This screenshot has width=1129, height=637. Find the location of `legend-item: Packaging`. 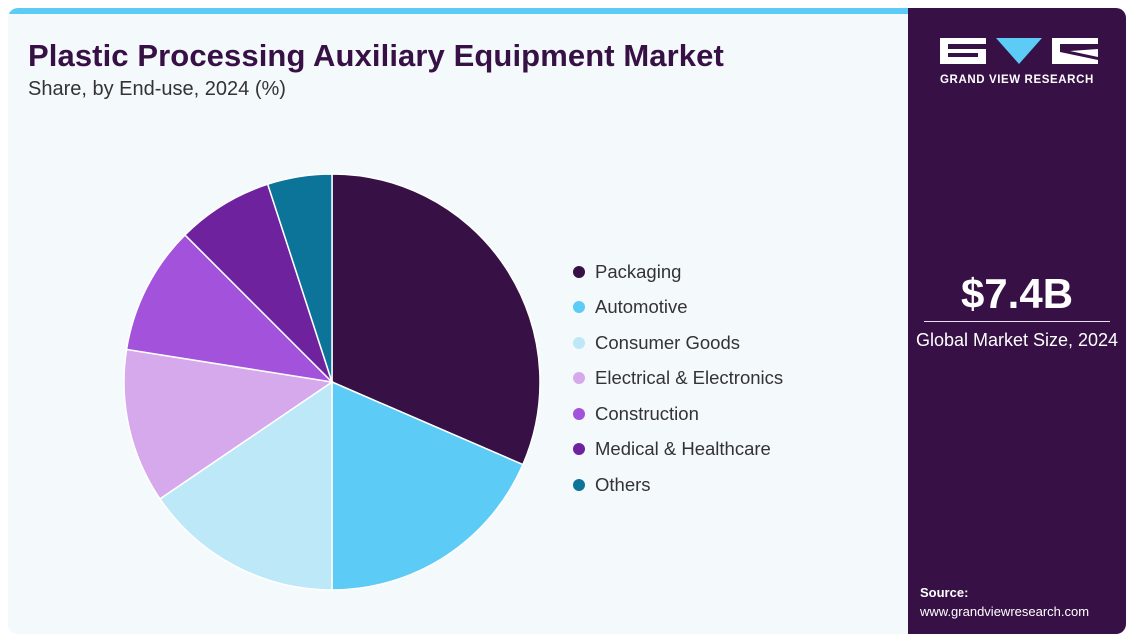

legend-item: Packaging is located at coordinates (678, 272).